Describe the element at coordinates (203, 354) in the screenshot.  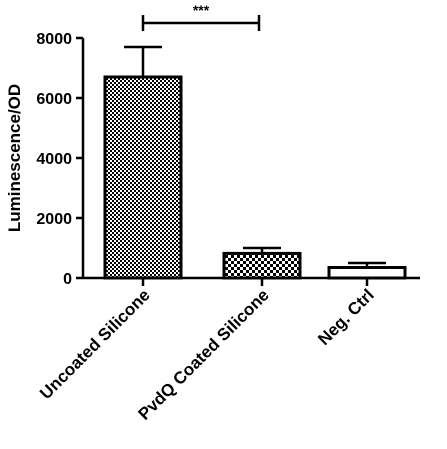
I see `x-tick-label: PvdQ Coated Silicone` at that location.